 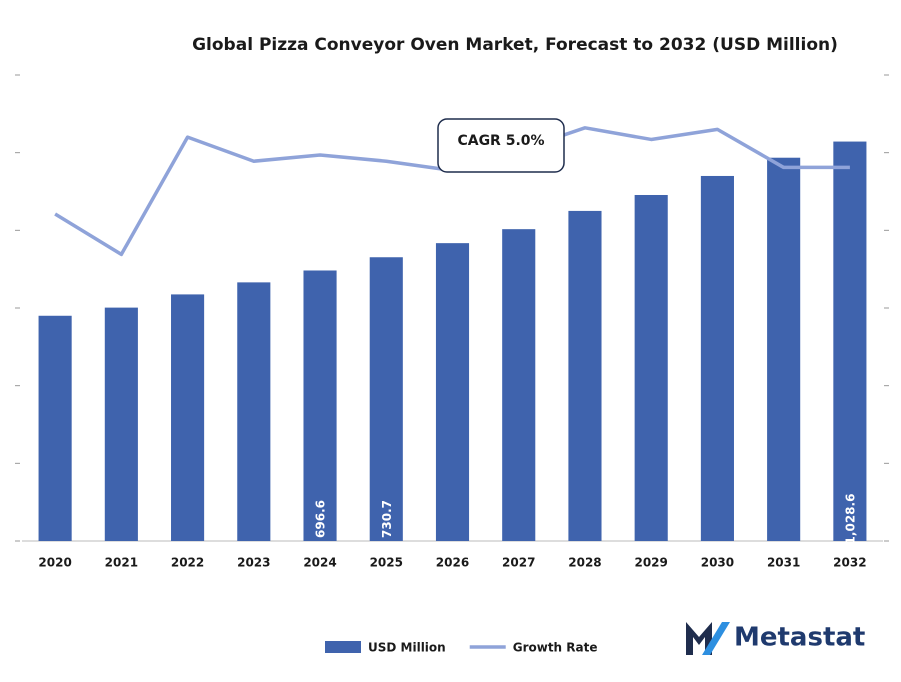 I want to click on x-tick-label: 2026, so click(x=452, y=563).